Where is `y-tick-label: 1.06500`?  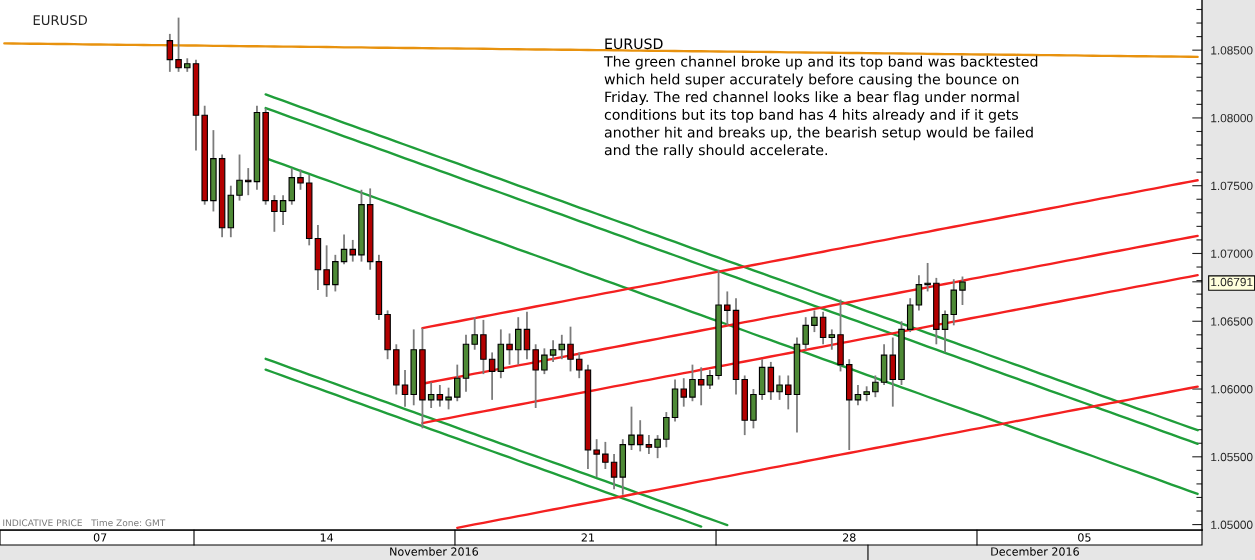
y-tick-label: 1.06500 is located at coordinates (1232, 321).